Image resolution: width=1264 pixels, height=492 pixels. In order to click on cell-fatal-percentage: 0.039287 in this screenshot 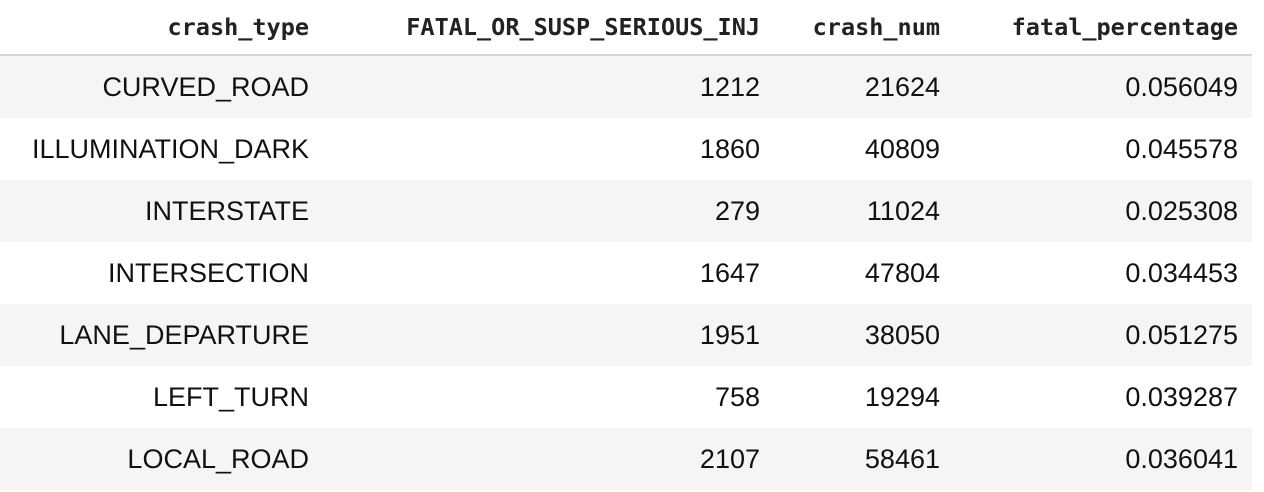, I will do `click(1103, 397)`.